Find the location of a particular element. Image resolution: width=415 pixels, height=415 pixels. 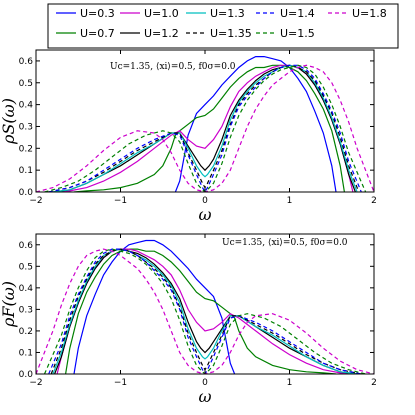

legend-label: U=1.8 is located at coordinates (369, 13).